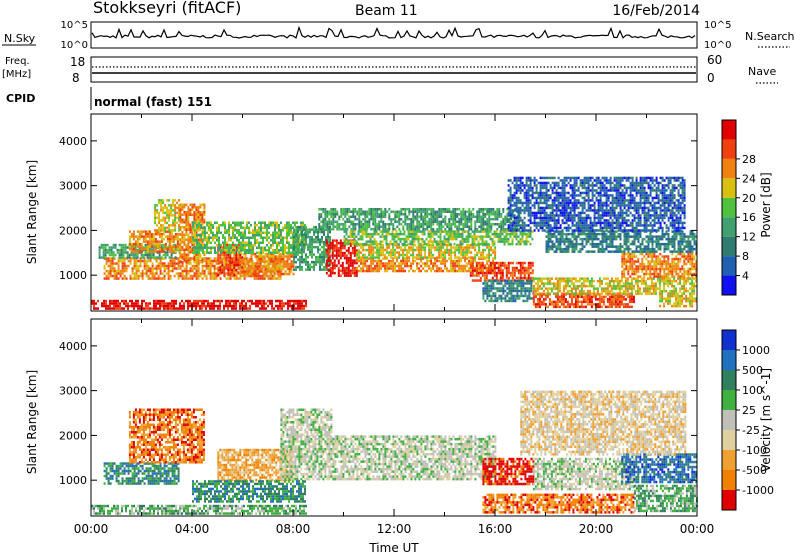 The image size is (800, 554). Describe the element at coordinates (293, 529) in the screenshot. I see `velocity-xtick-label-2: 08:00` at that location.